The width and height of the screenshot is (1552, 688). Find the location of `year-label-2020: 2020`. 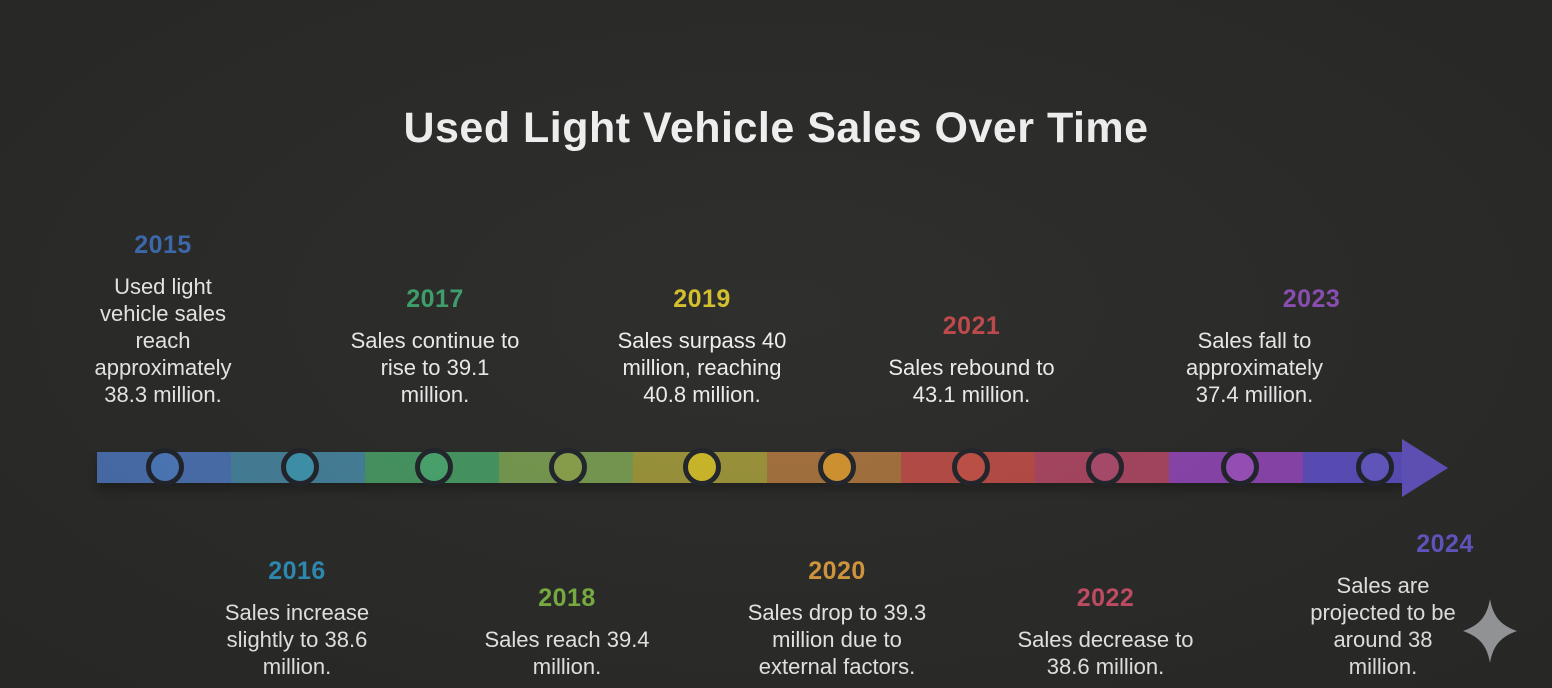

year-label-2020: 2020 is located at coordinates (837, 571).